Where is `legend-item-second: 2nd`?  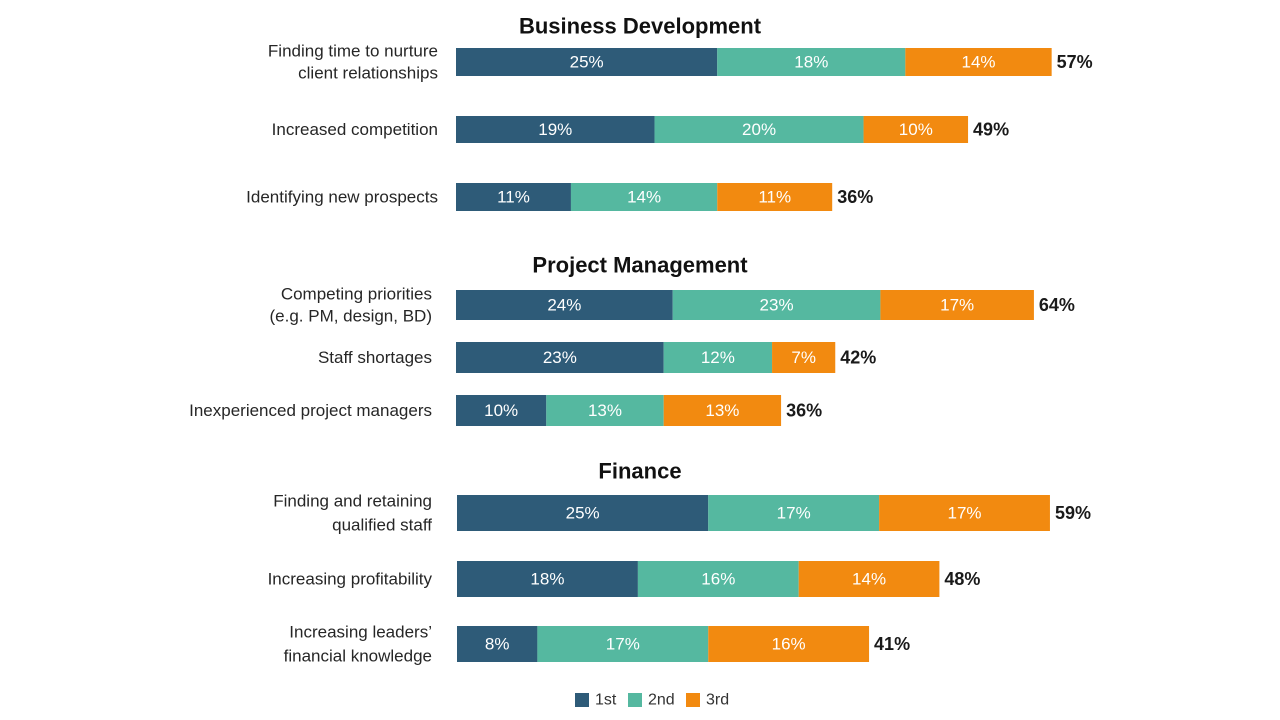
legend-item-second: 2nd is located at coordinates (651, 700).